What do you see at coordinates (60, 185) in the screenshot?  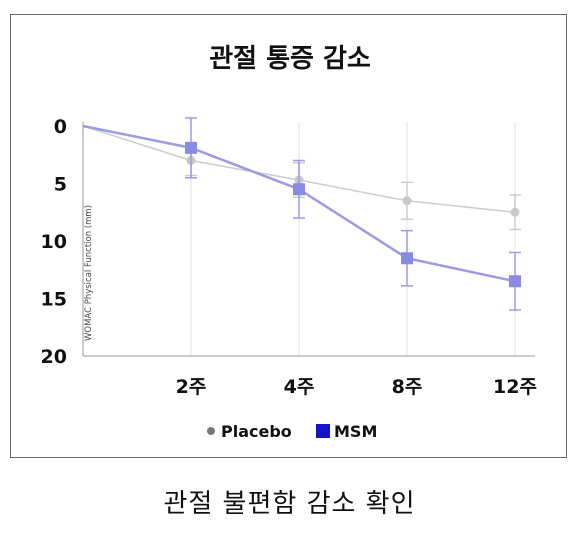 I see `y-tick-label: 5` at bounding box center [60, 185].